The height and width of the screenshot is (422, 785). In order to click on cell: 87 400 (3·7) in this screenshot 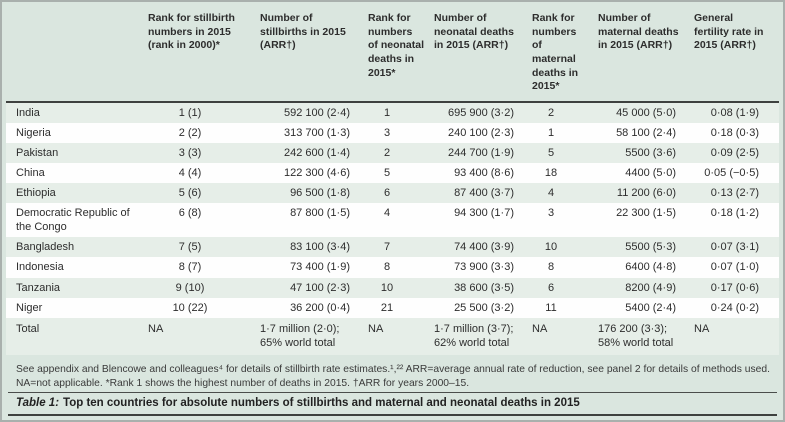, I will do `click(484, 193)`.